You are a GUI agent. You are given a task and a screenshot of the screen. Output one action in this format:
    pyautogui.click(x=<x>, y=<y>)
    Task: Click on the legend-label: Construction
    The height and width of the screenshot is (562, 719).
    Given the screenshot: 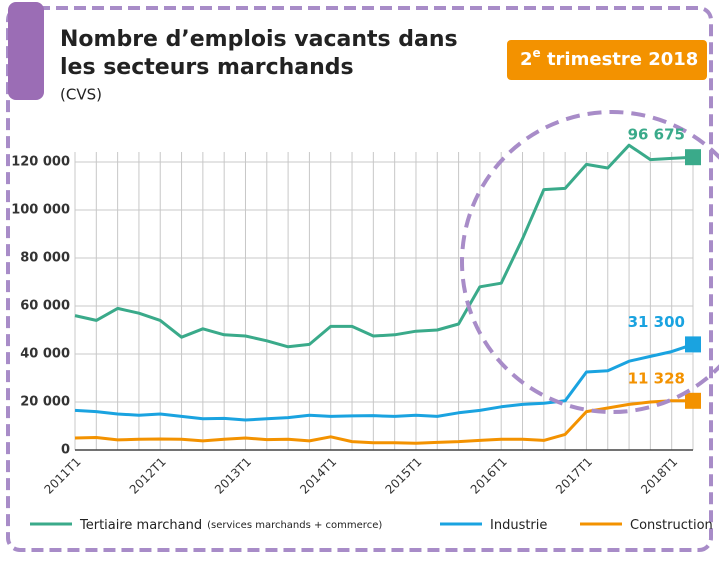 What is the action you would take?
    pyautogui.click(x=671, y=525)
    